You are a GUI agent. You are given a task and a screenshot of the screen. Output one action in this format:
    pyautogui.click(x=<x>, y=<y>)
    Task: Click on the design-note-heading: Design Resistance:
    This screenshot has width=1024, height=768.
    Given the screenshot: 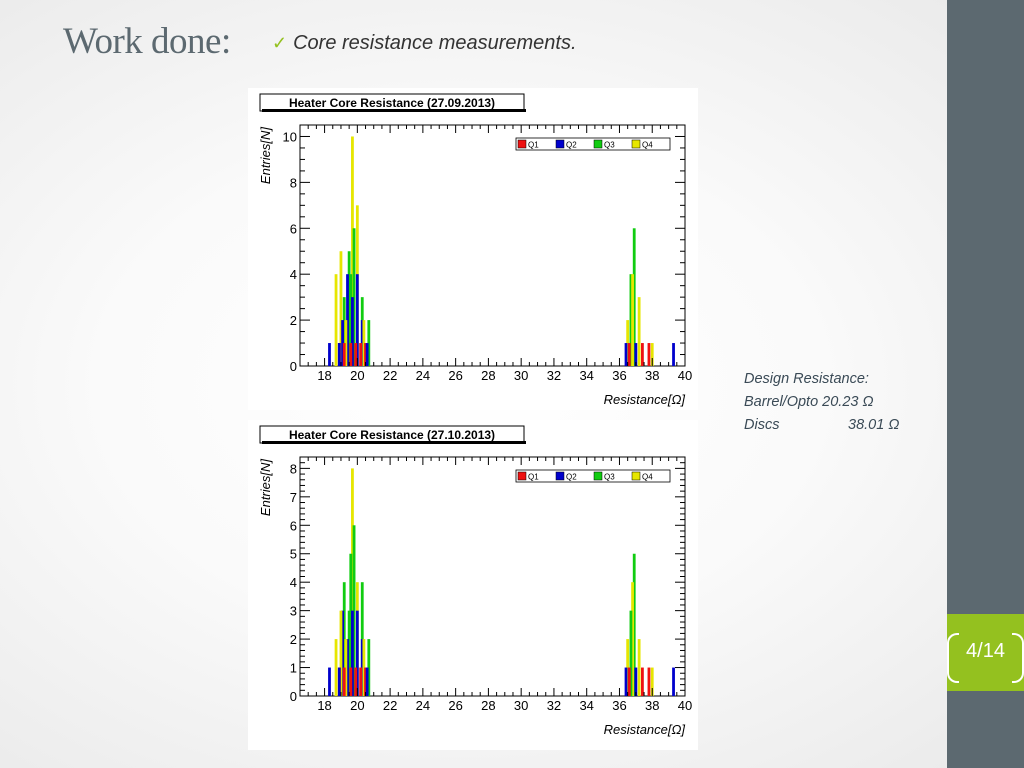 What is the action you would take?
    pyautogui.click(x=806, y=379)
    